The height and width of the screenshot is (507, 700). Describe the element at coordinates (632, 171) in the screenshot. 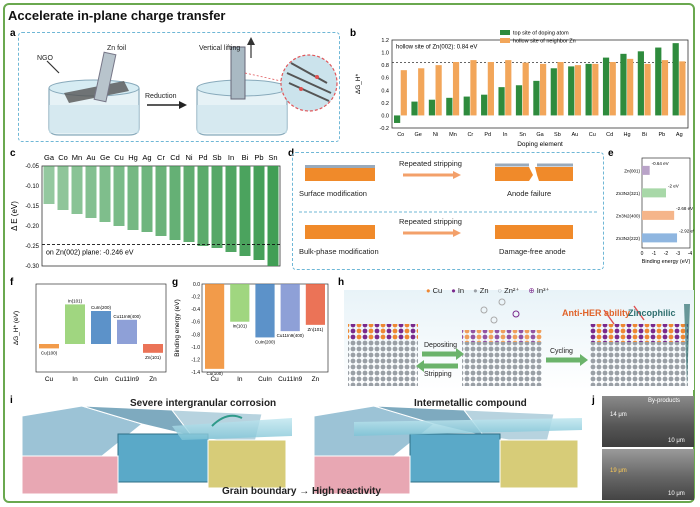

I see `cat-label: Zn(001)` at that location.